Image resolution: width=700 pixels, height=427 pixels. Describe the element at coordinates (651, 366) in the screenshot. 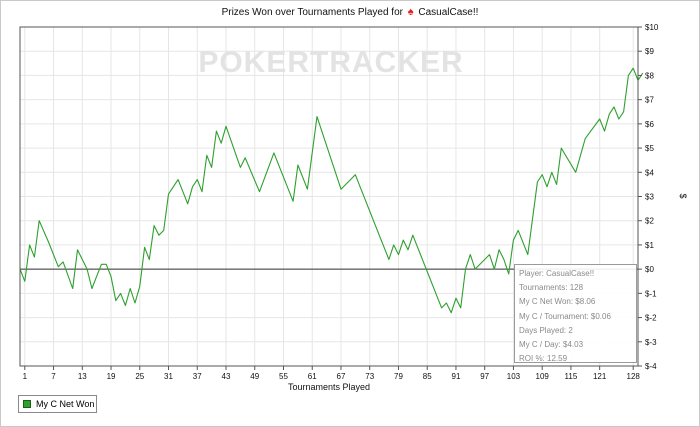

I see `y-tick-label: $-4` at that location.